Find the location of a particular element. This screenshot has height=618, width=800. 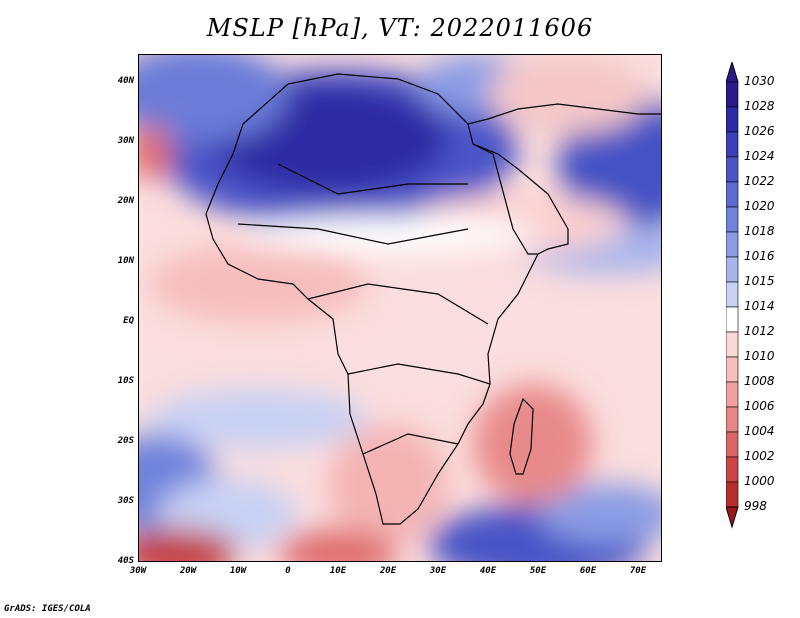

colorbar-label: 1018 is located at coordinates (759, 231).